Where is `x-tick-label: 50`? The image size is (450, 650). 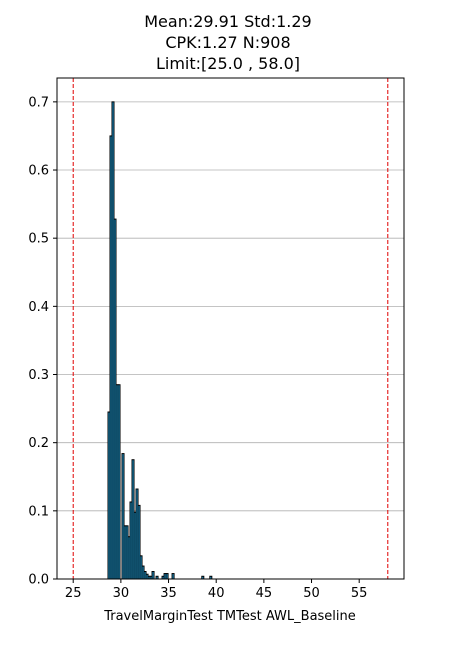 x-tick-label: 50 is located at coordinates (311, 593).